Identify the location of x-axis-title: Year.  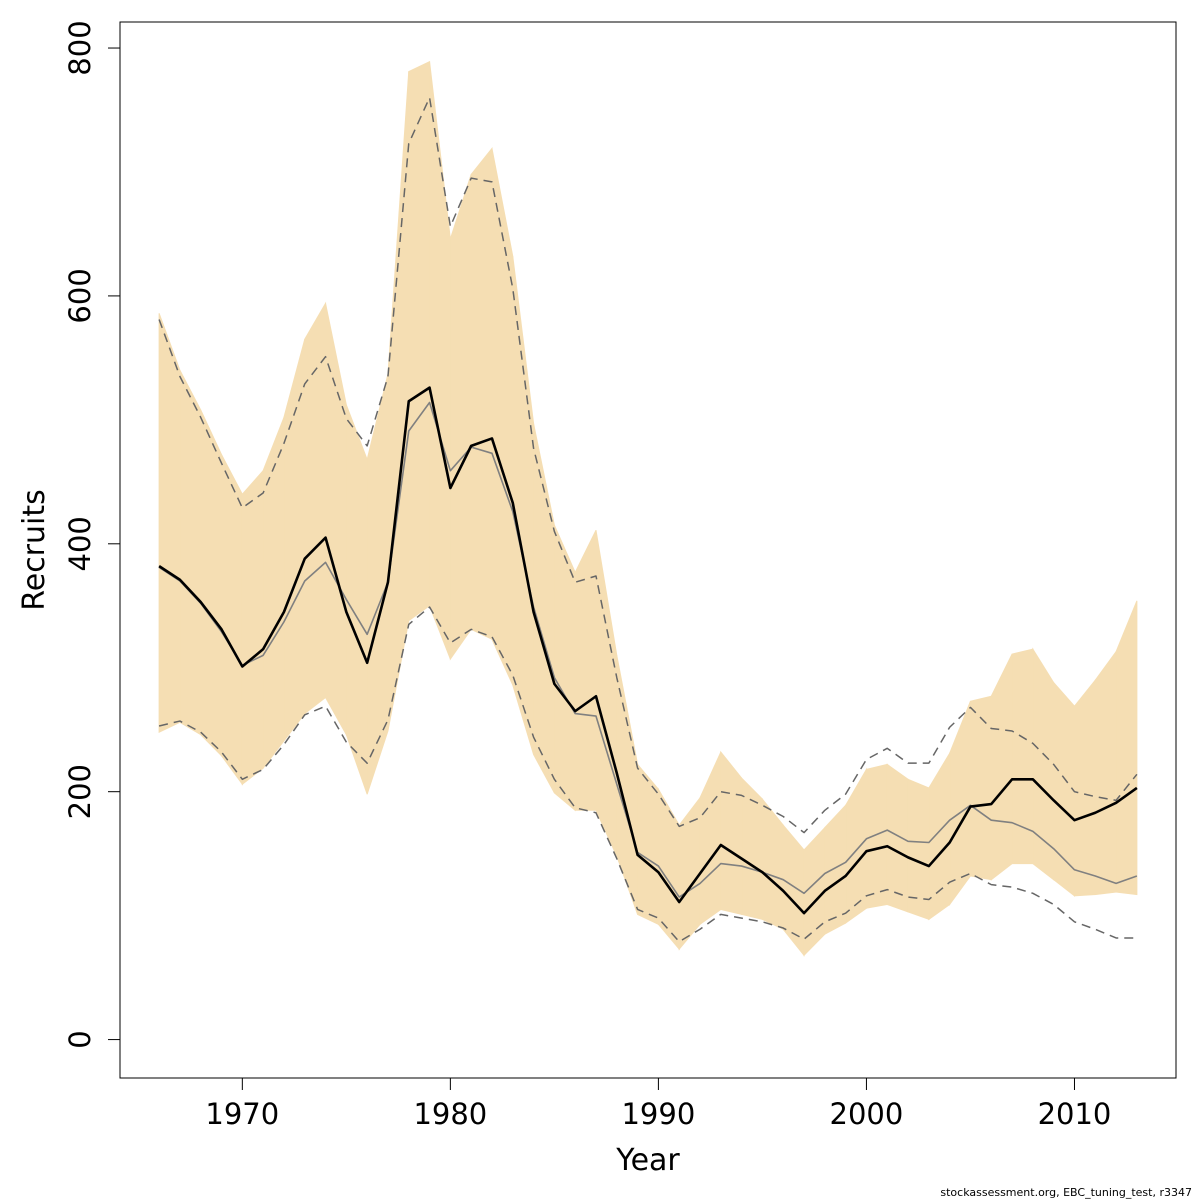
(647, 1160).